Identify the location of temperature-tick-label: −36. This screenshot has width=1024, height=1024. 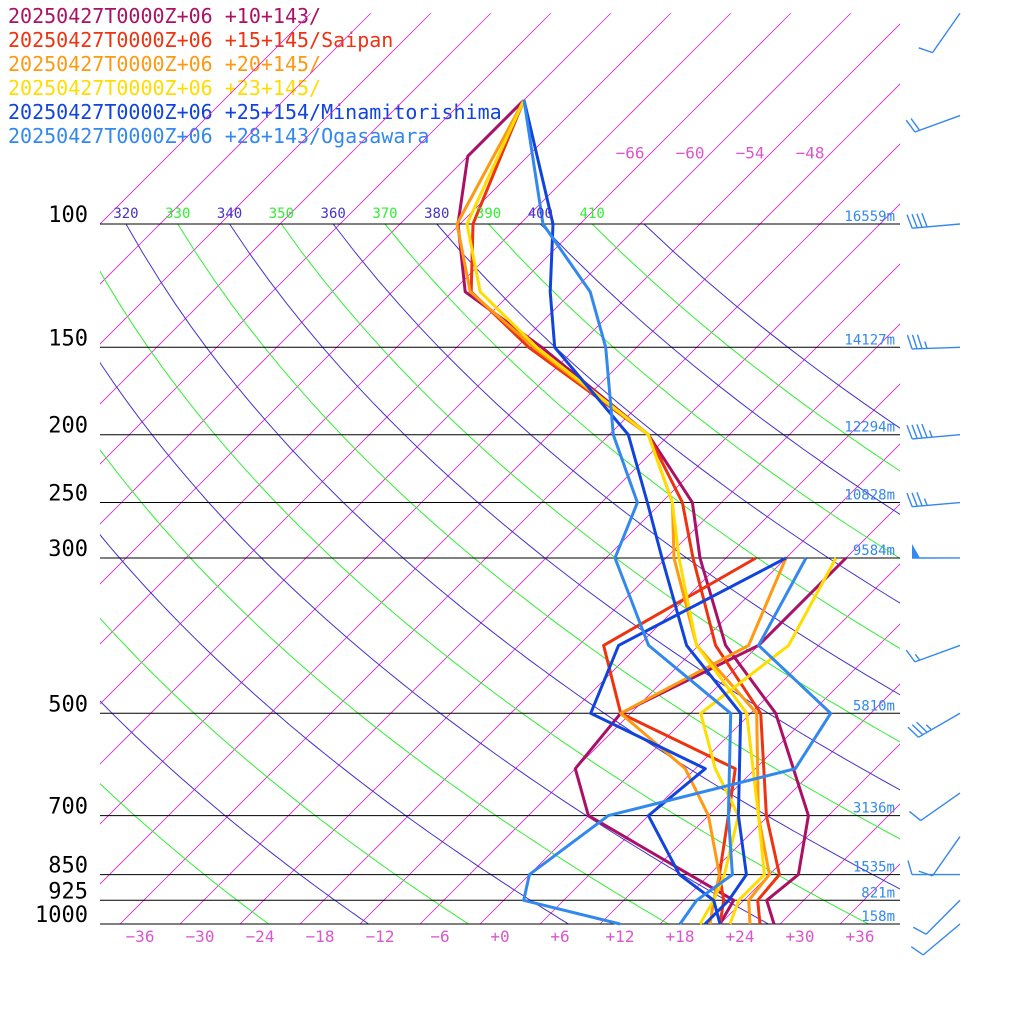
(140, 936).